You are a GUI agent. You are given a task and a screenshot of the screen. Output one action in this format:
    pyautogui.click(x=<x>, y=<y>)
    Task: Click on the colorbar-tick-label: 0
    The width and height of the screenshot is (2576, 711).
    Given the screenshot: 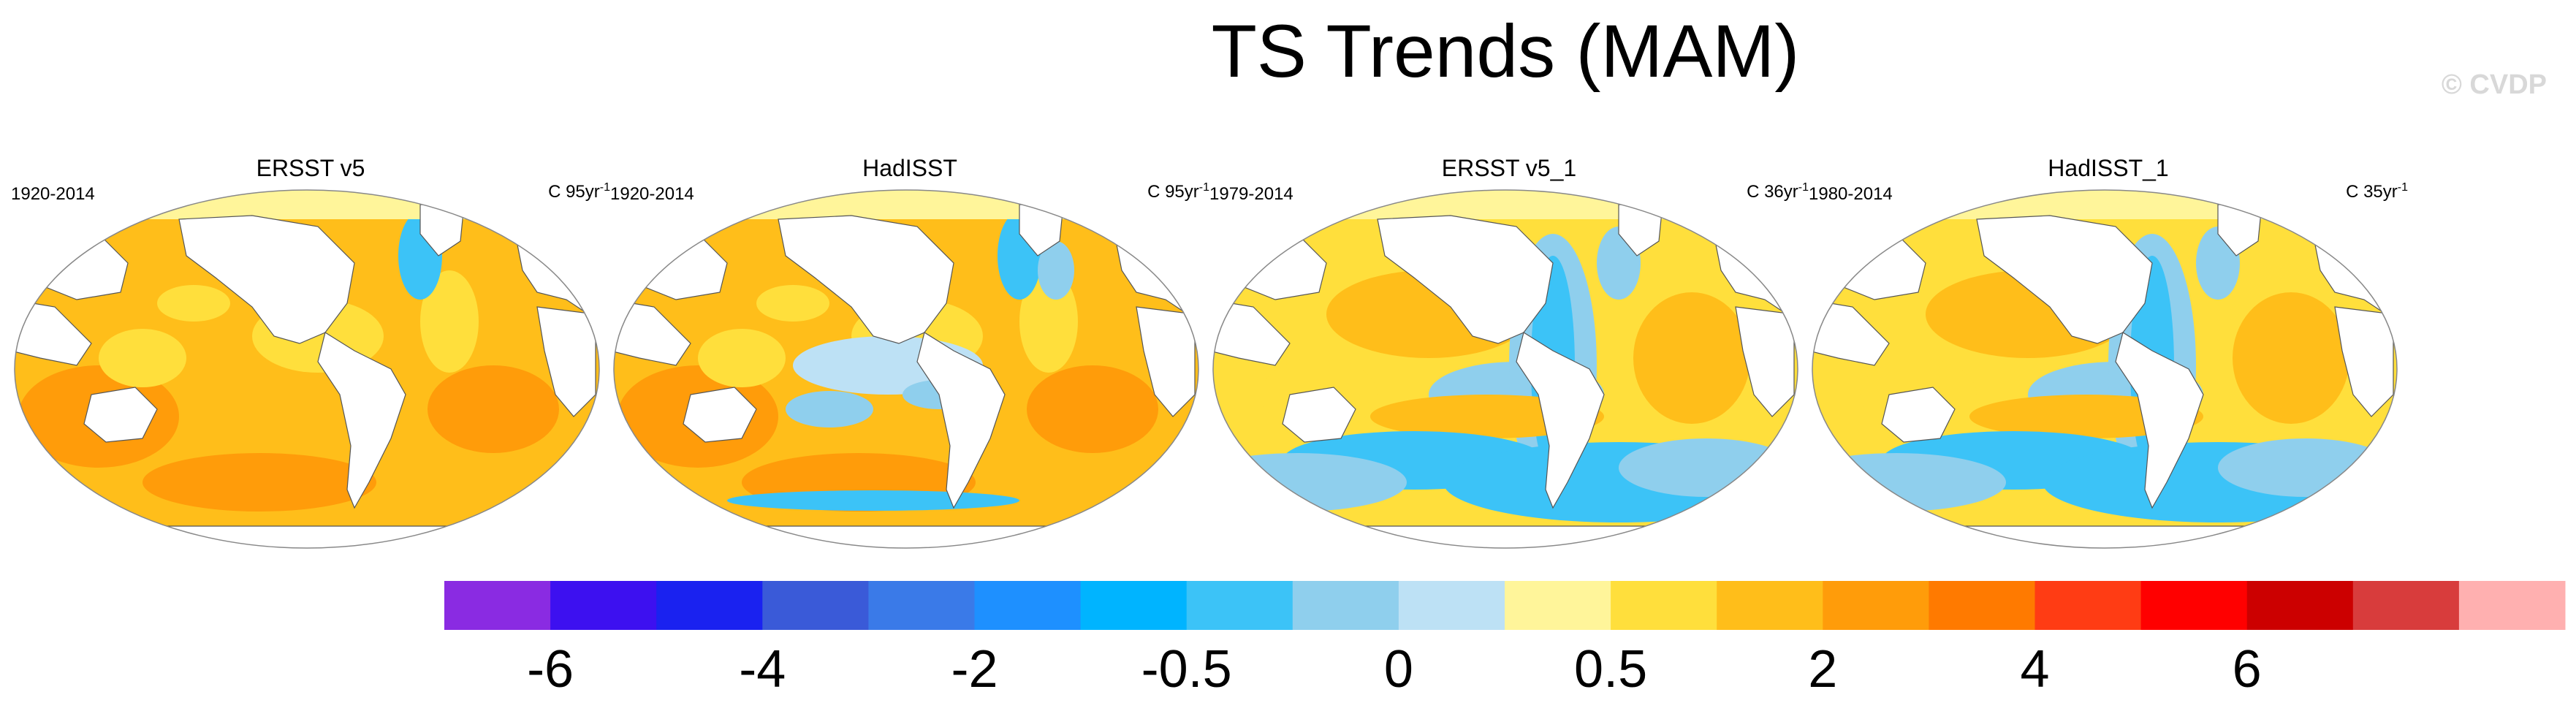 What is the action you would take?
    pyautogui.click(x=1399, y=670)
    